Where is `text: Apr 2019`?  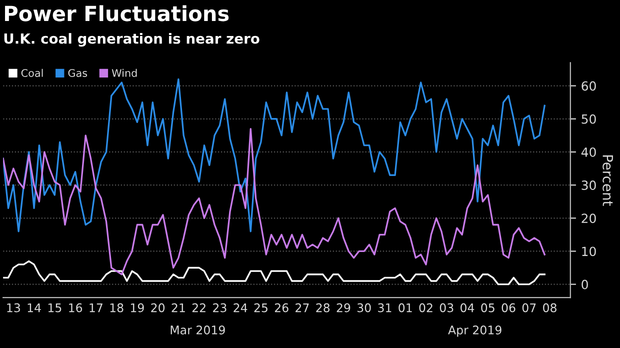
text: Apr 2019 is located at coordinates (475, 331).